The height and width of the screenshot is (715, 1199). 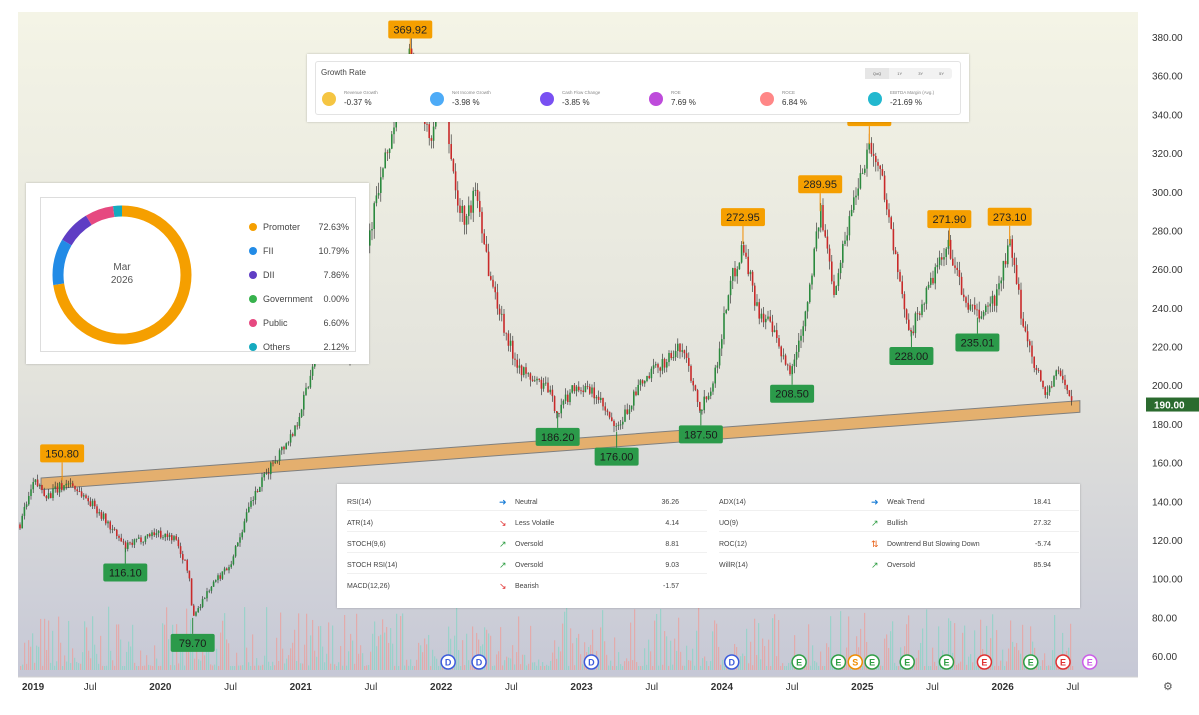 I want to click on indicator-value: -5.74, so click(x=1043, y=544).